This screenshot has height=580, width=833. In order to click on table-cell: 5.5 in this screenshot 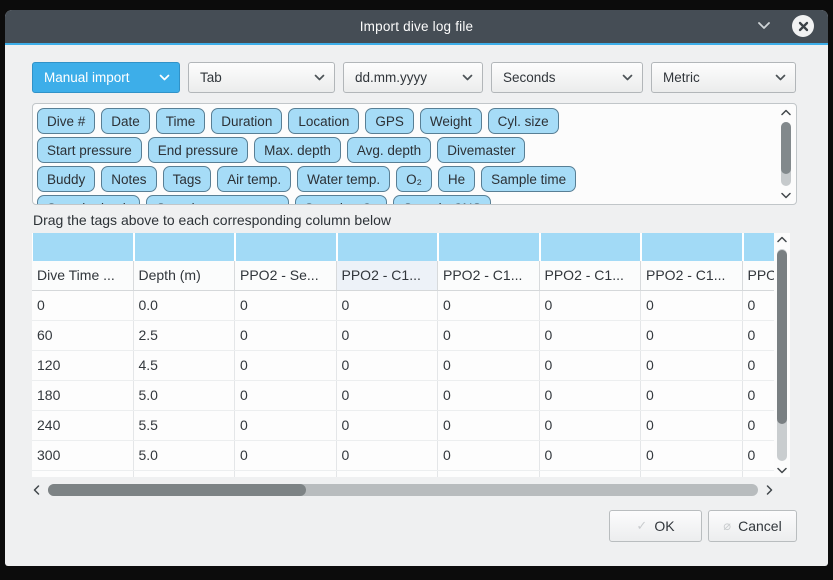, I will do `click(184, 425)`.